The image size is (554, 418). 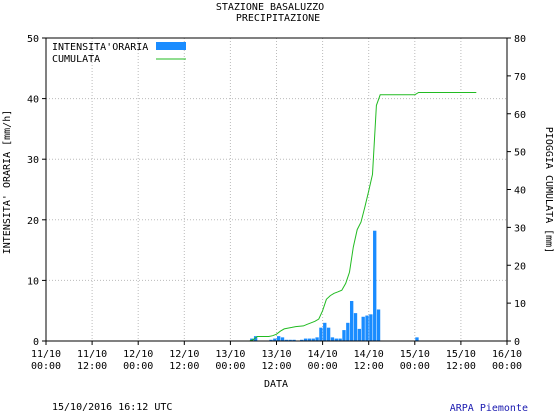 What do you see at coordinates (33, 221) in the screenshot?
I see `y-left-tick-label: 20` at bounding box center [33, 221].